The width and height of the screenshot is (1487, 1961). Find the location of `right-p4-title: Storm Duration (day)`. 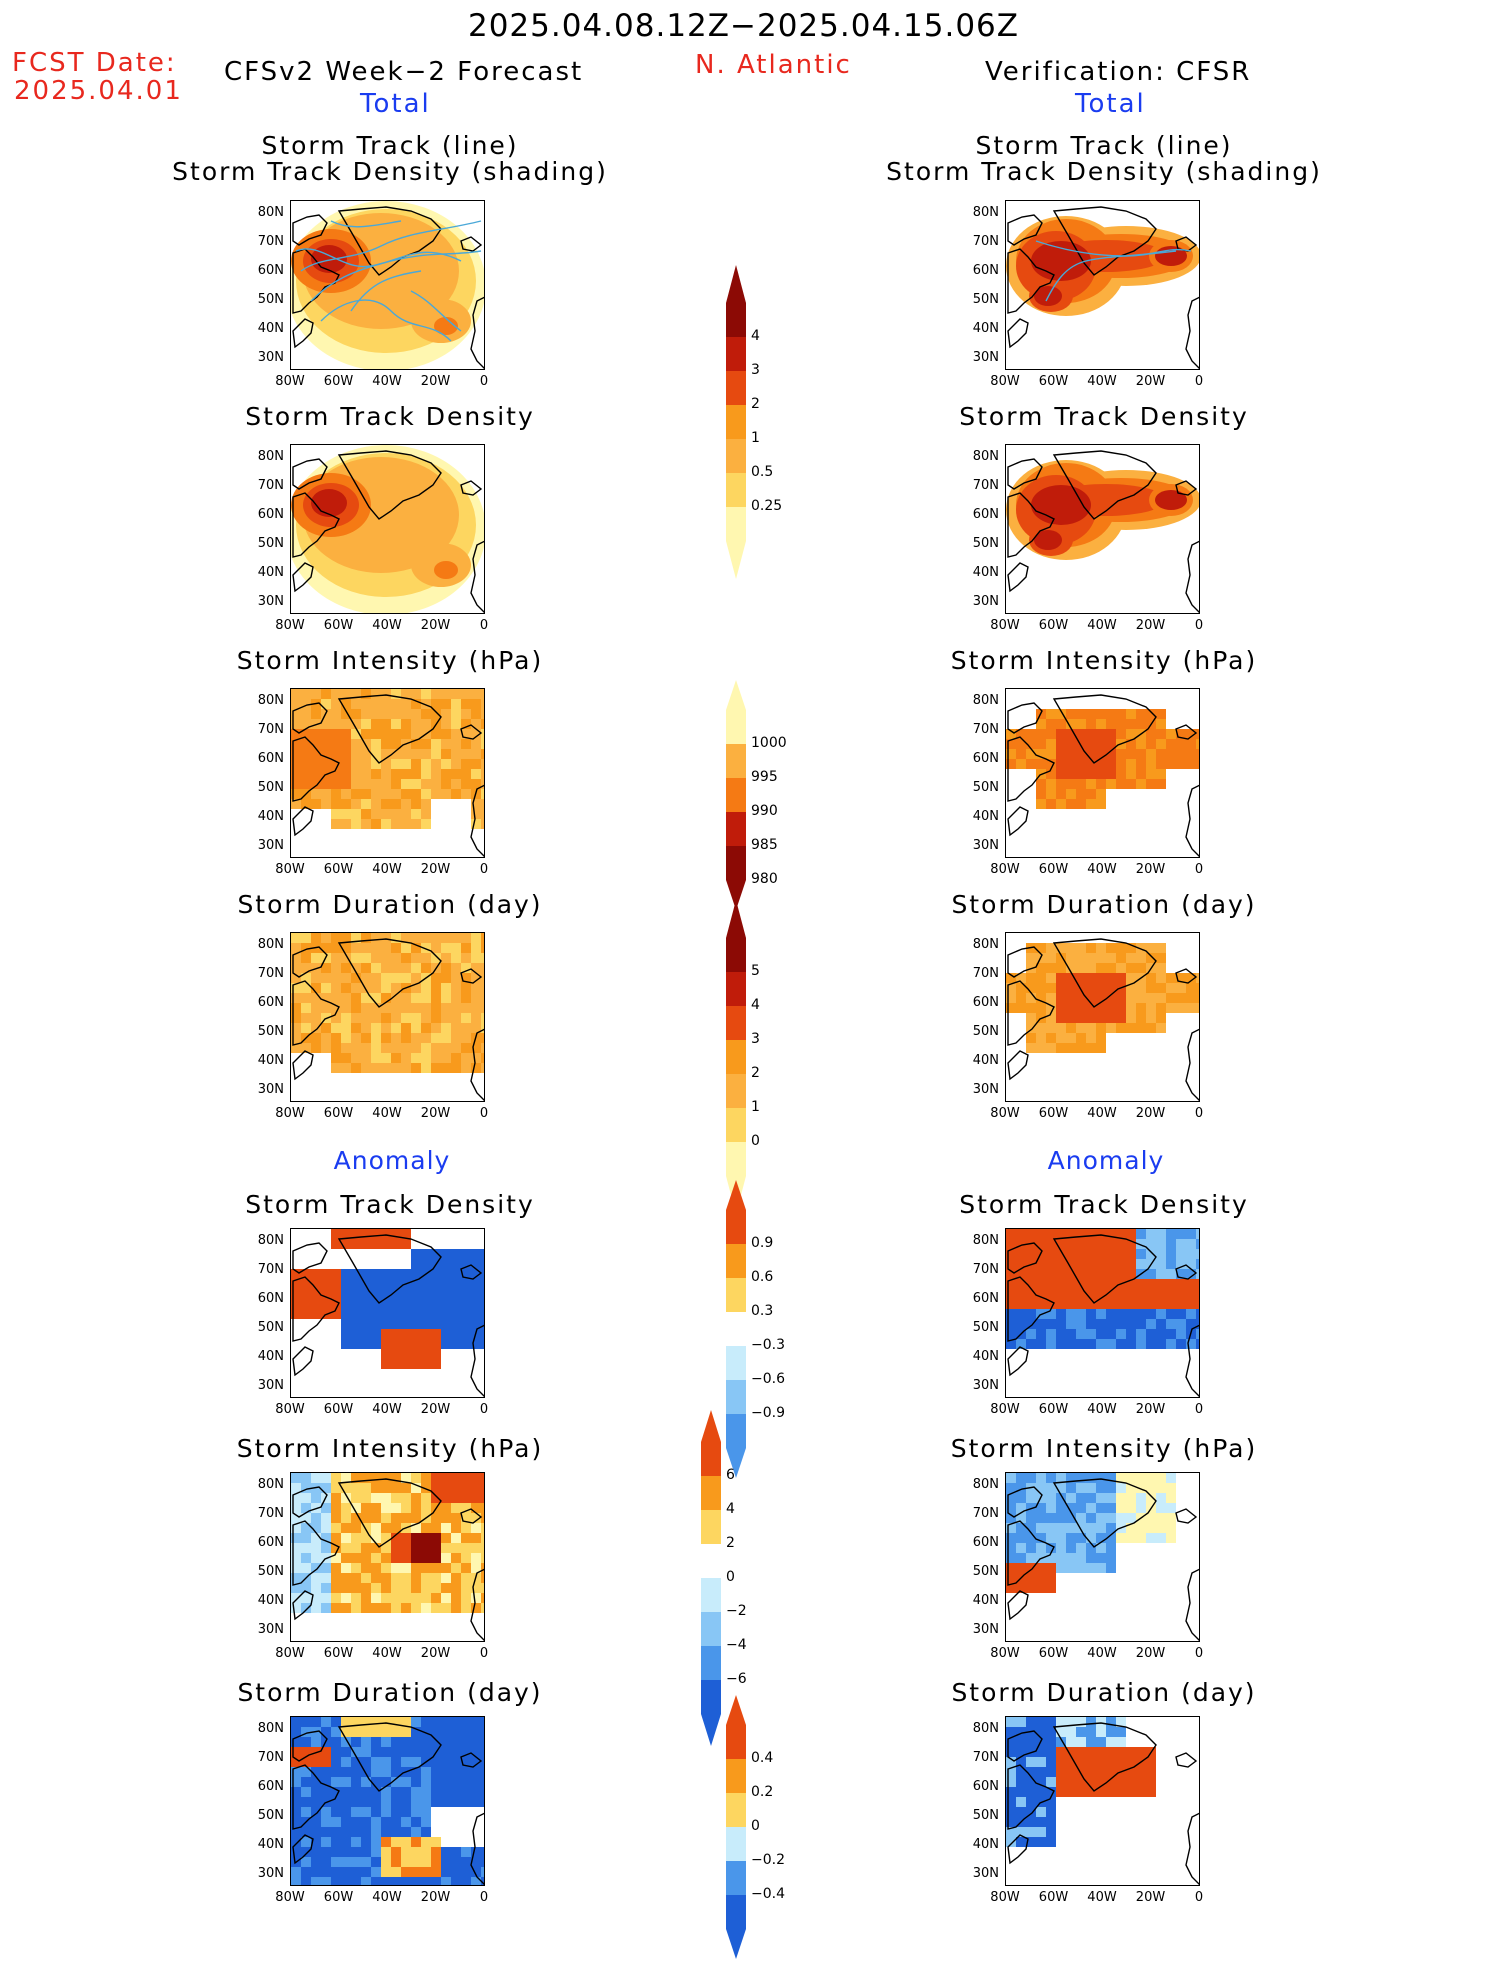

right-p4-title: Storm Duration (day) is located at coordinates (1104, 904).